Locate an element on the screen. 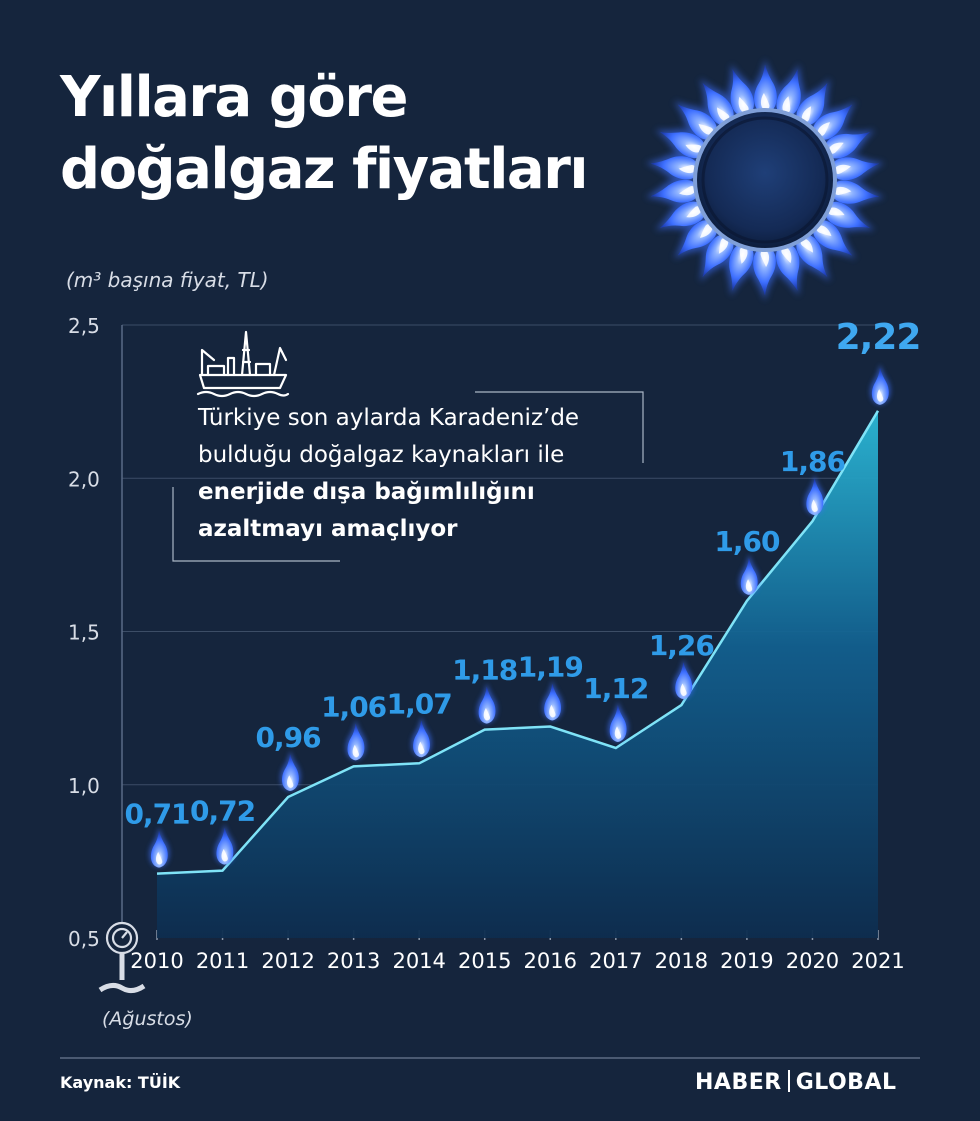 The image size is (980, 1121). brand-right: GLOBAL is located at coordinates (846, 1082).